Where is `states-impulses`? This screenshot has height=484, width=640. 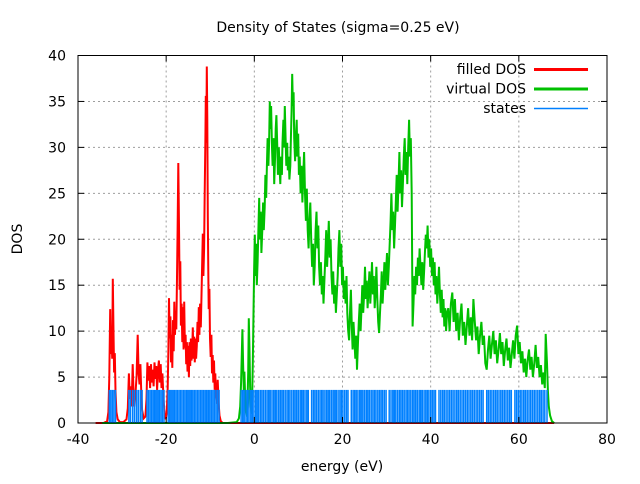 states-impulses is located at coordinates (328, 406).